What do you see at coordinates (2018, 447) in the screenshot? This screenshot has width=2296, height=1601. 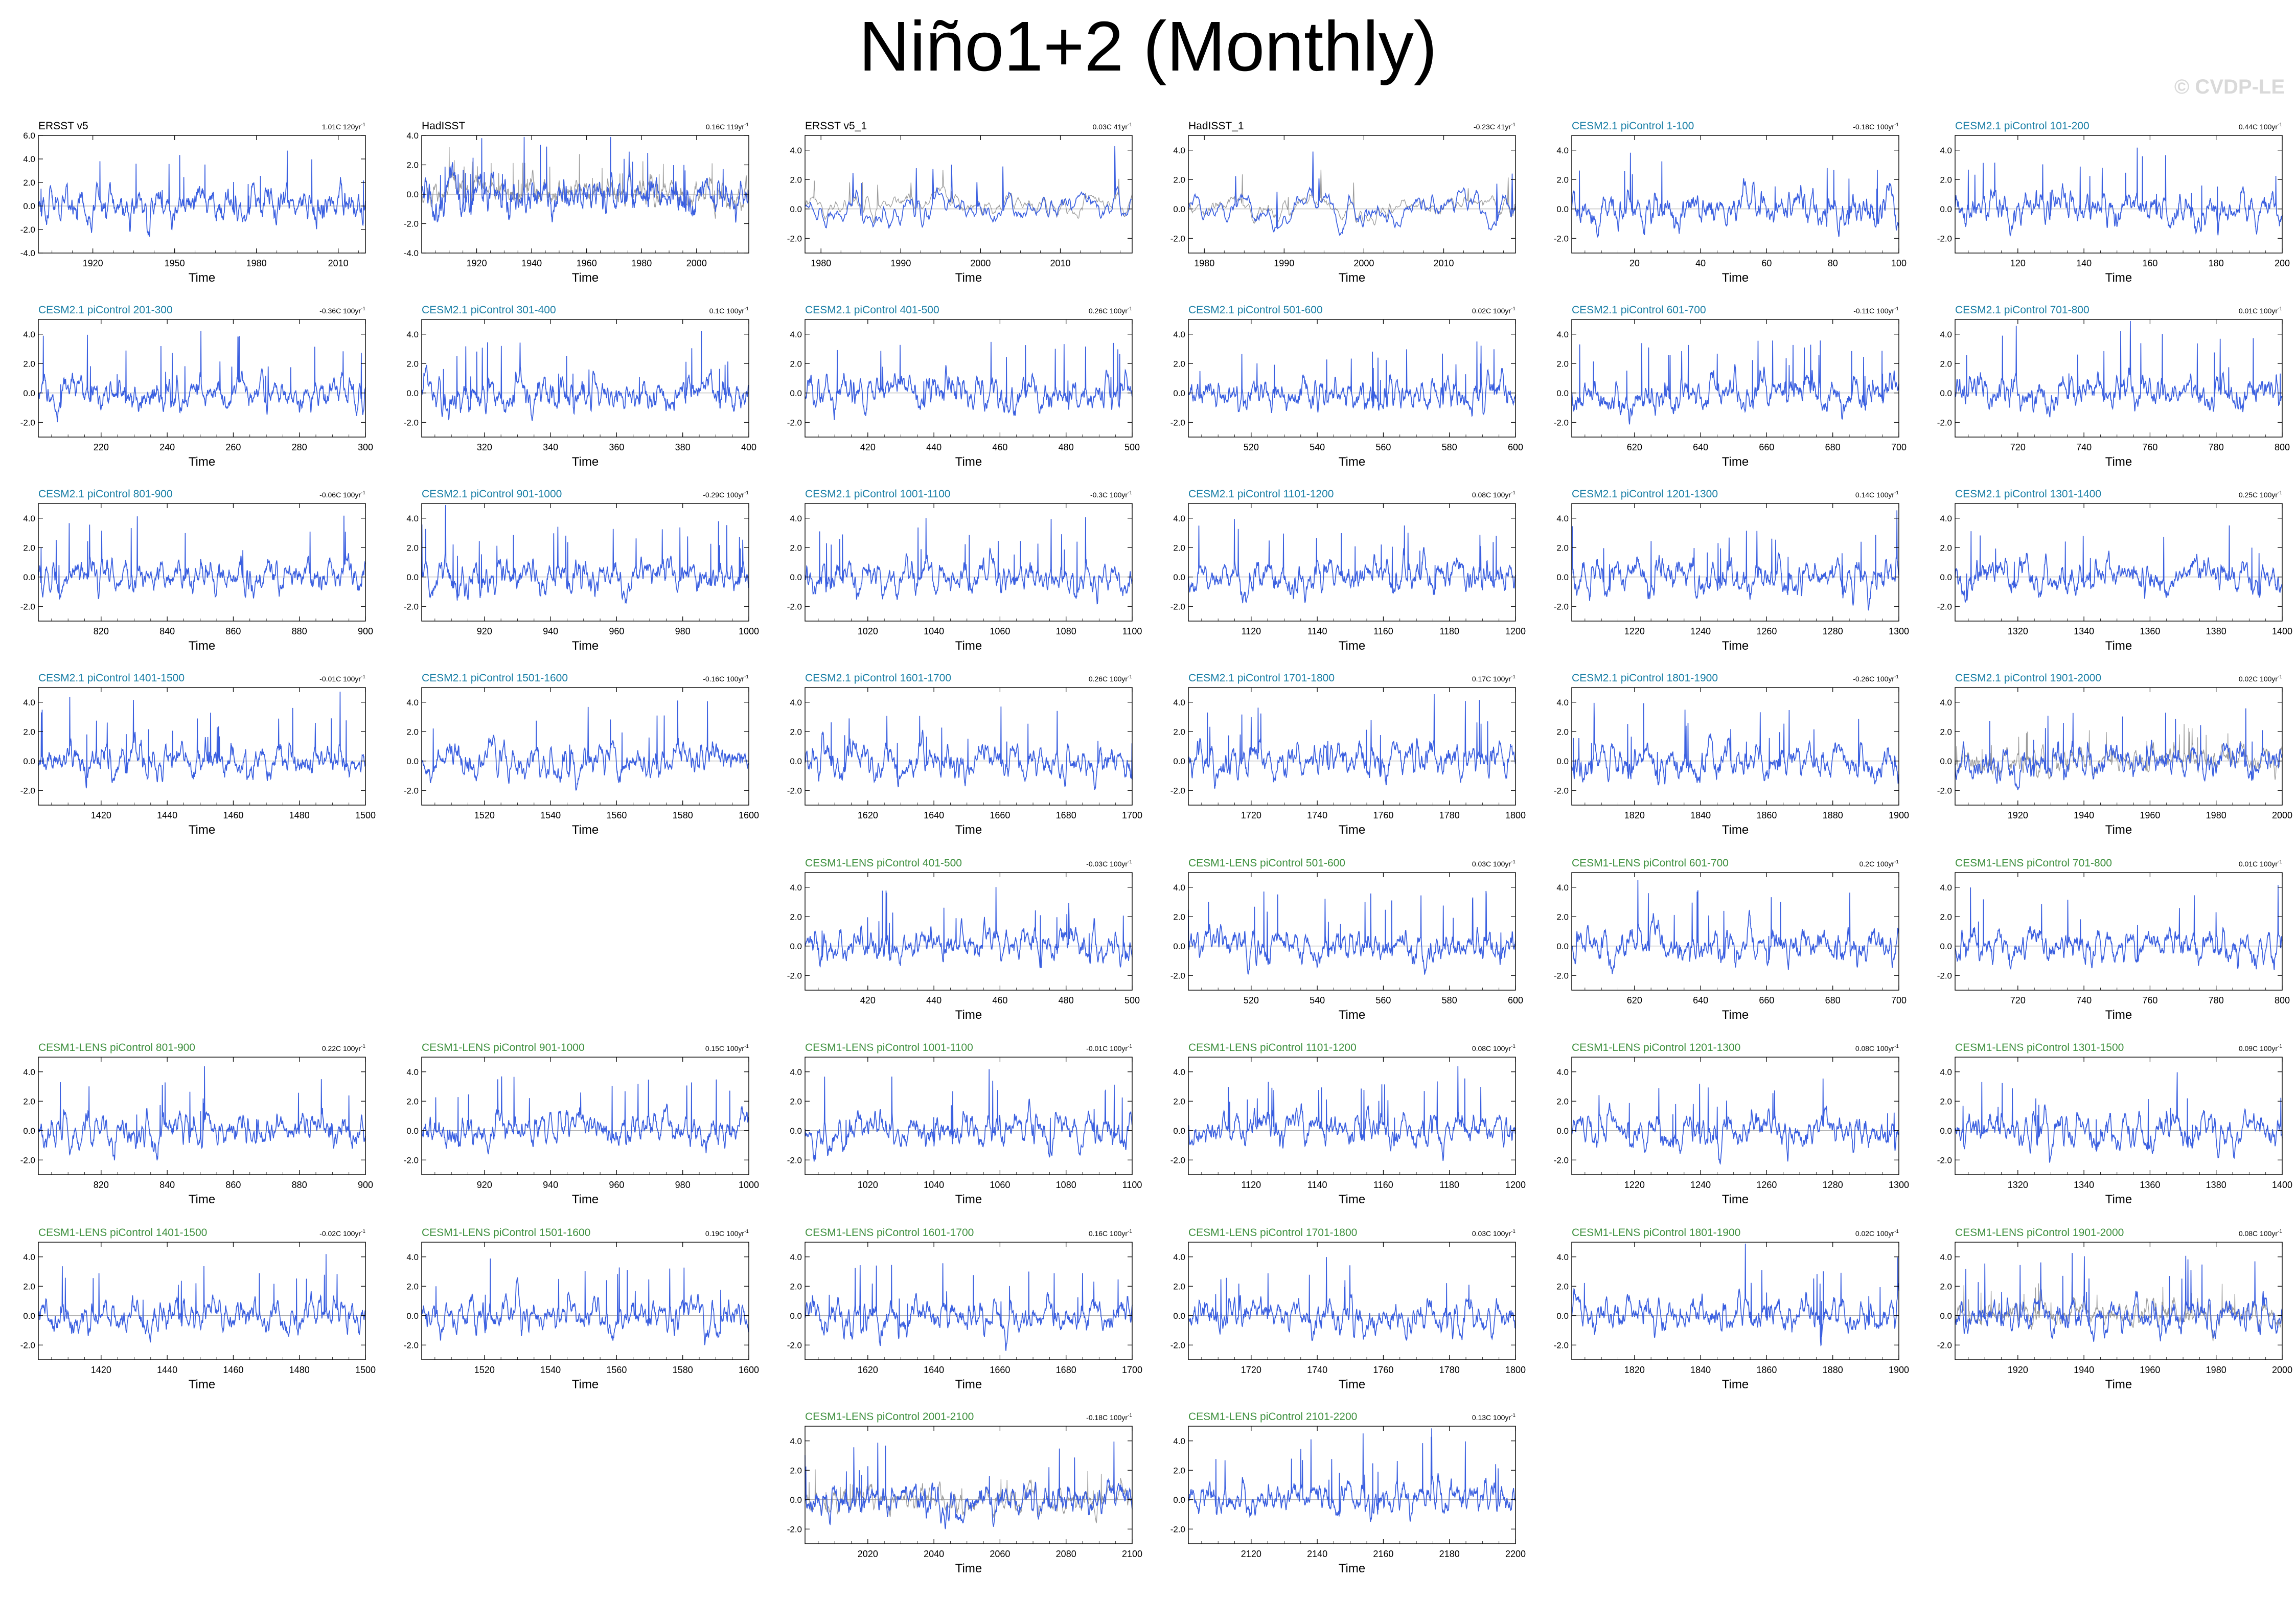 I see `x-tick-label: 720` at bounding box center [2018, 447].